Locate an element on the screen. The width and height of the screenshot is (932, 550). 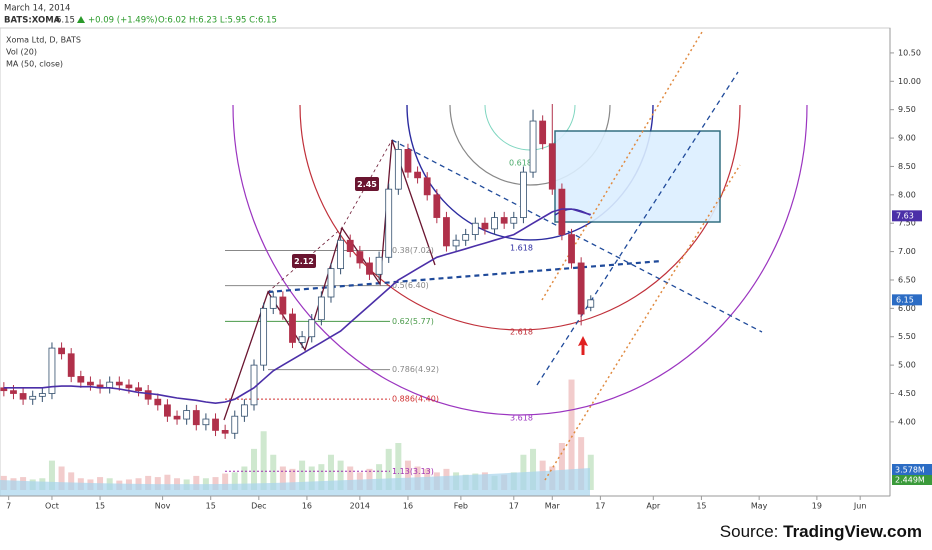
ratio-label: 0.618 is located at coordinates (520, 163).